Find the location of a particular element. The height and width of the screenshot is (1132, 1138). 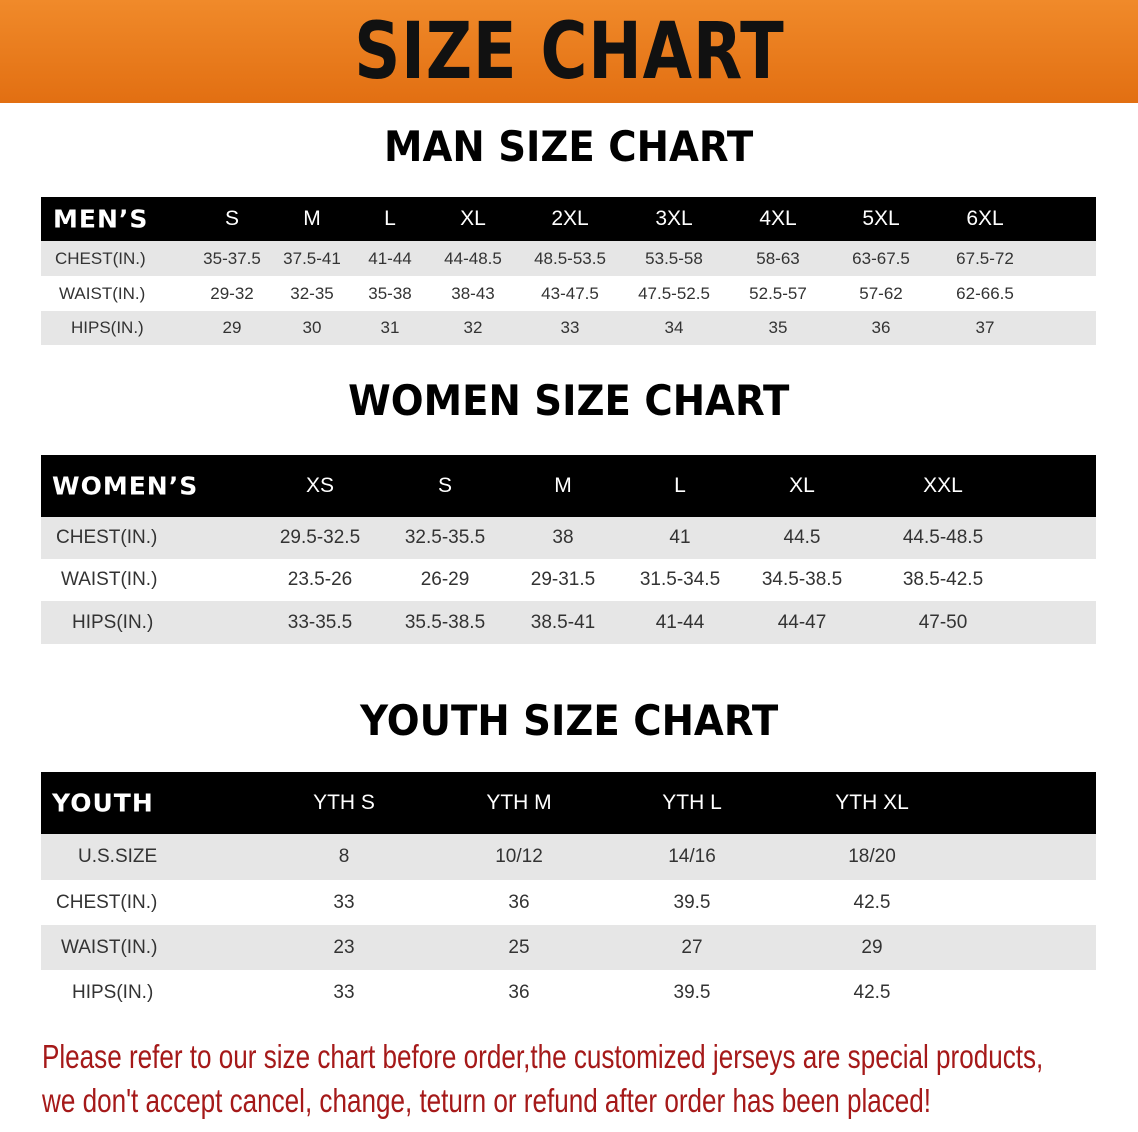

measurement-value: 34 is located at coordinates (674, 327).